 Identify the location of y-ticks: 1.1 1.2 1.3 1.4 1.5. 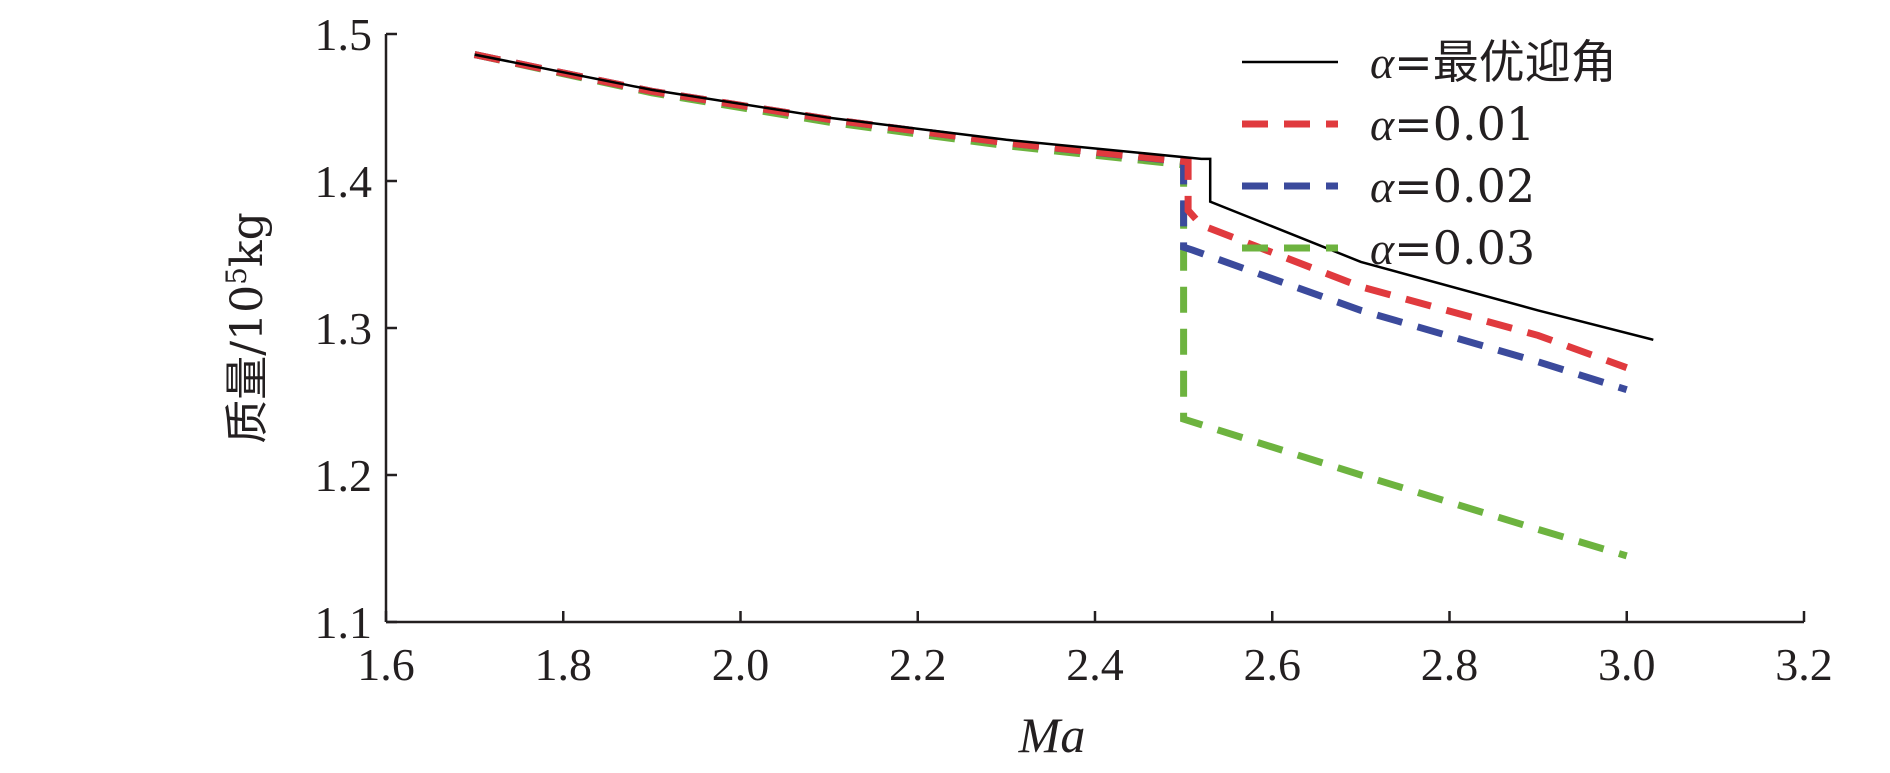
(356, 328).